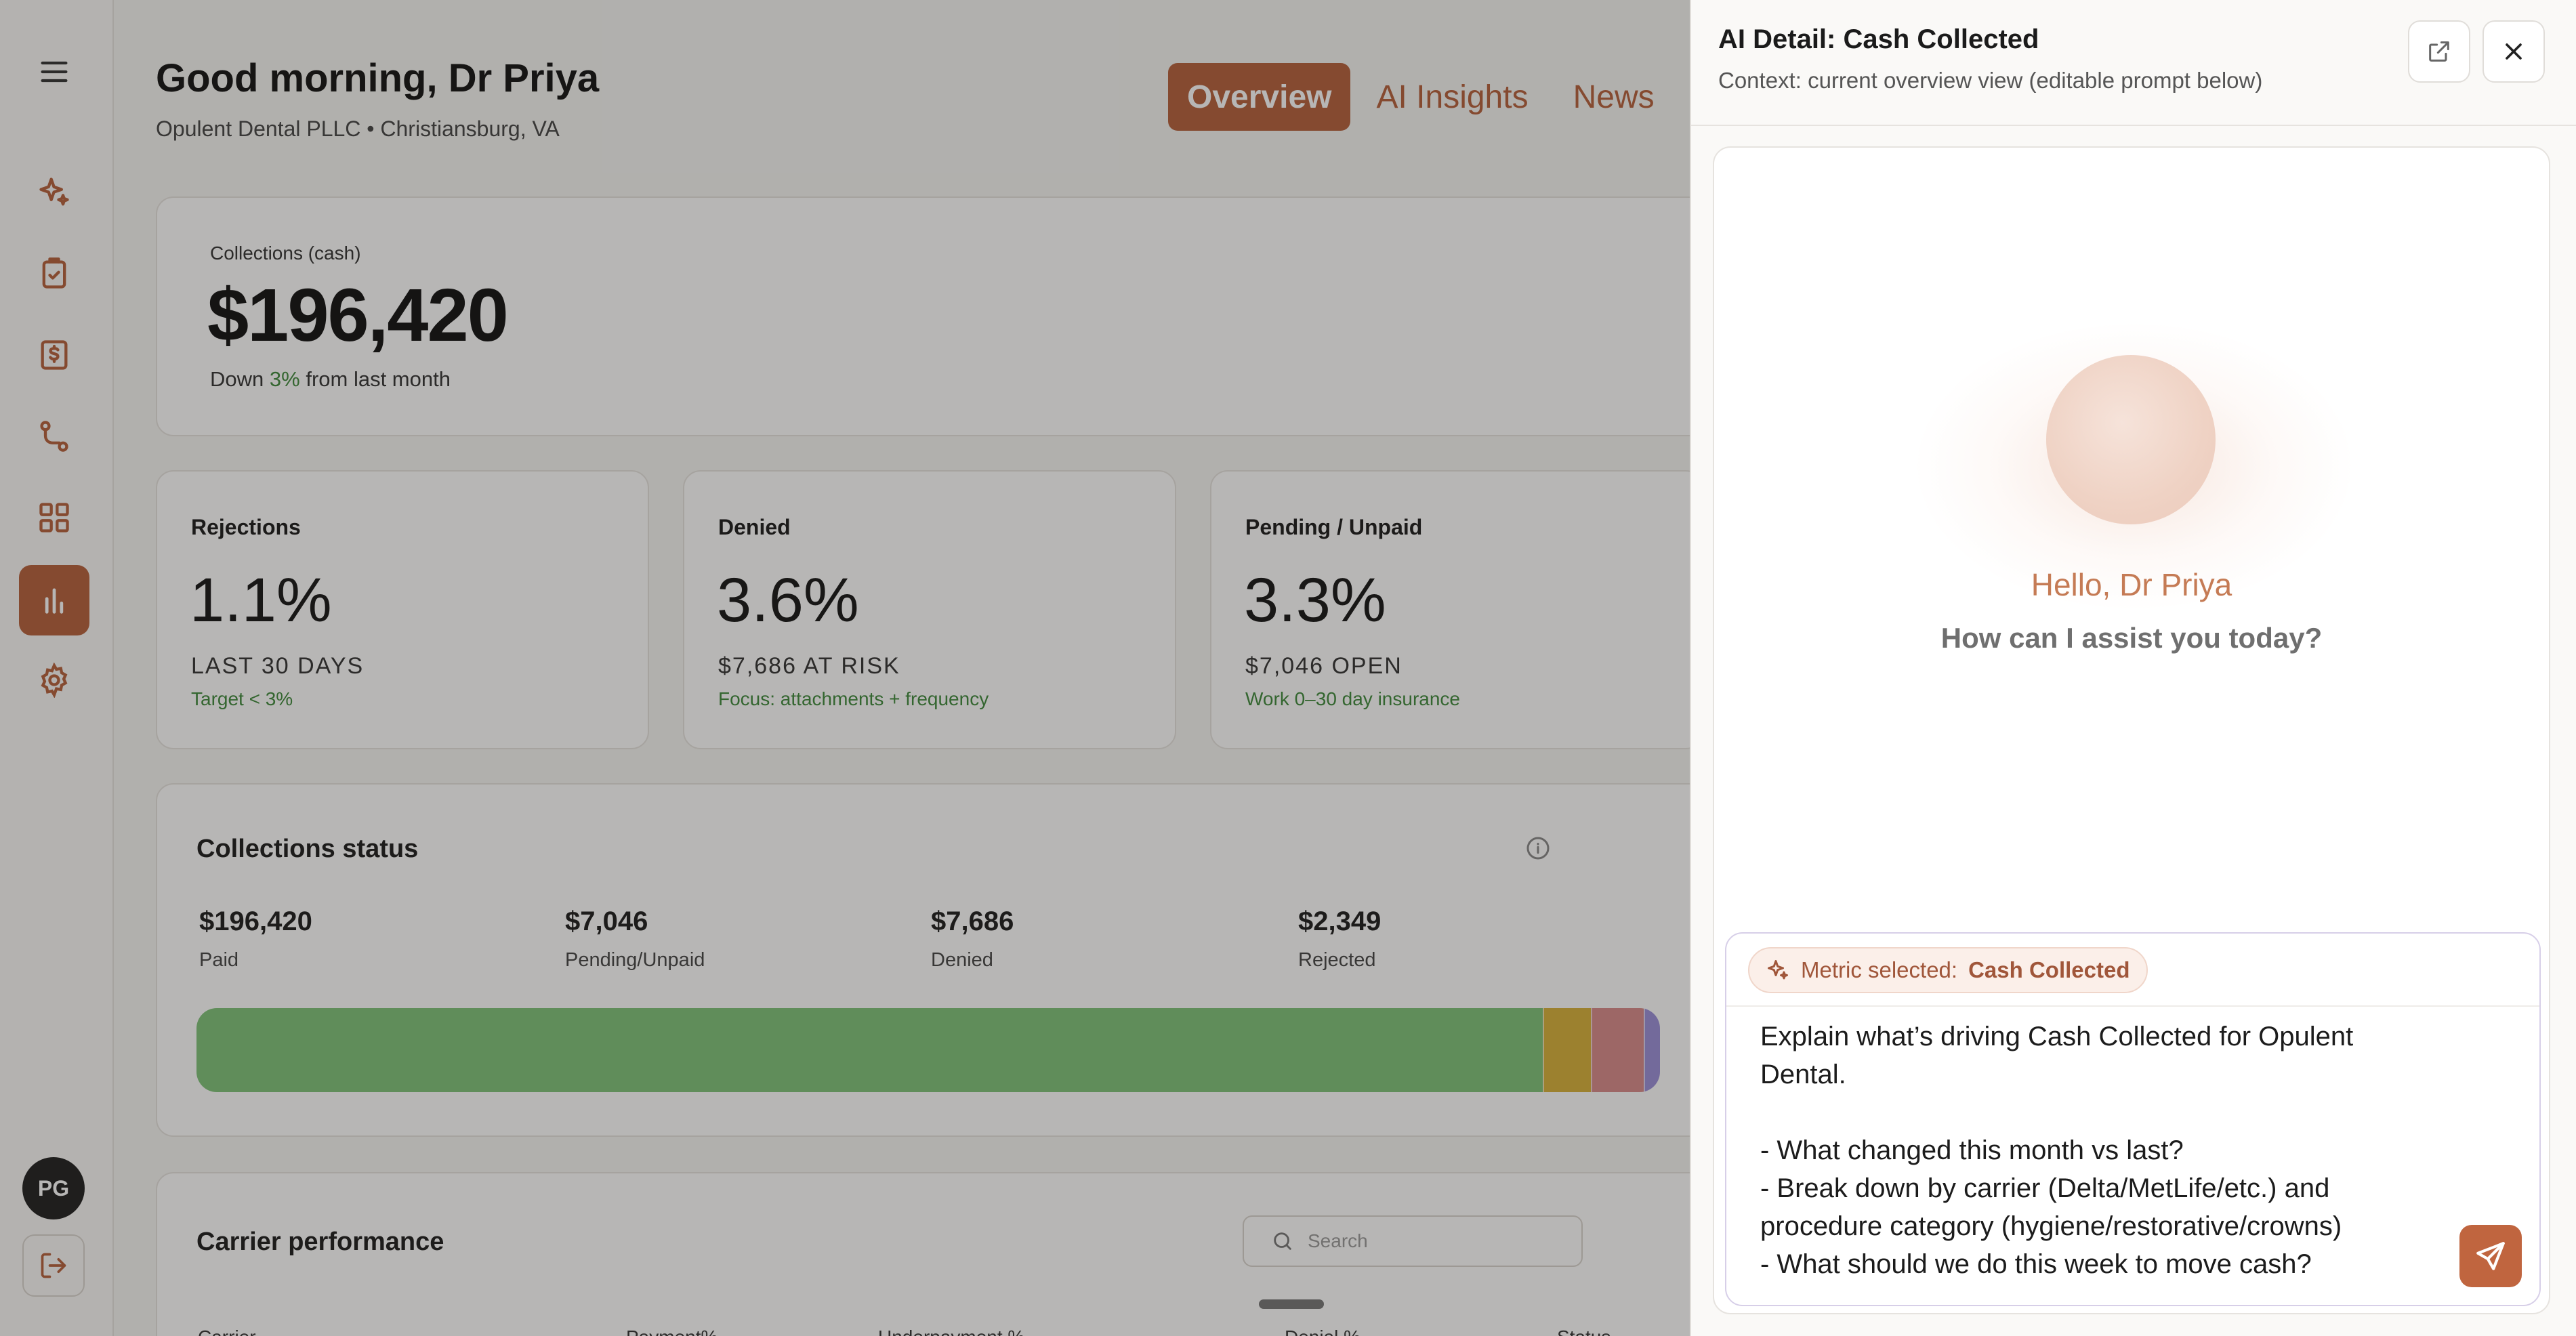 The image size is (2576, 1336). What do you see at coordinates (951, 1331) in the screenshot?
I see `column-header: Underpayment %` at bounding box center [951, 1331].